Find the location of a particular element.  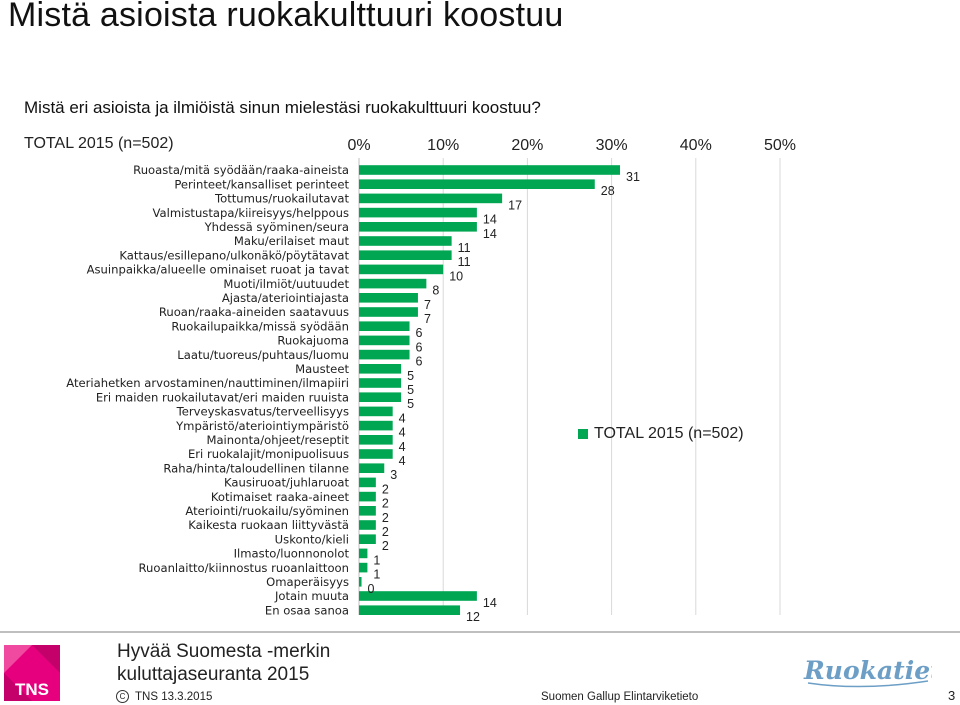

svg-text: Ruokatieto is located at coordinates (867, 670).